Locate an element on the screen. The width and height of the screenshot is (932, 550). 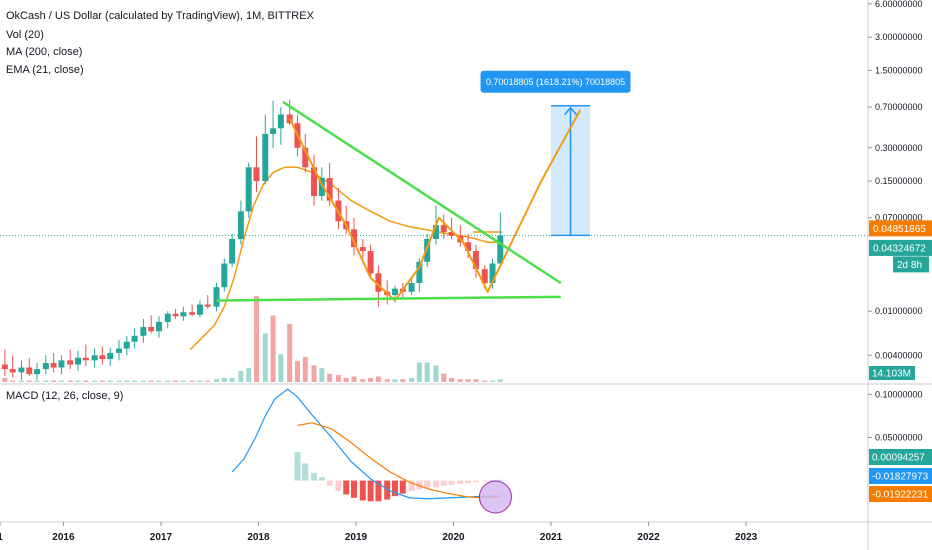
macd-tick-label: 0.05000000 is located at coordinates (899, 437).